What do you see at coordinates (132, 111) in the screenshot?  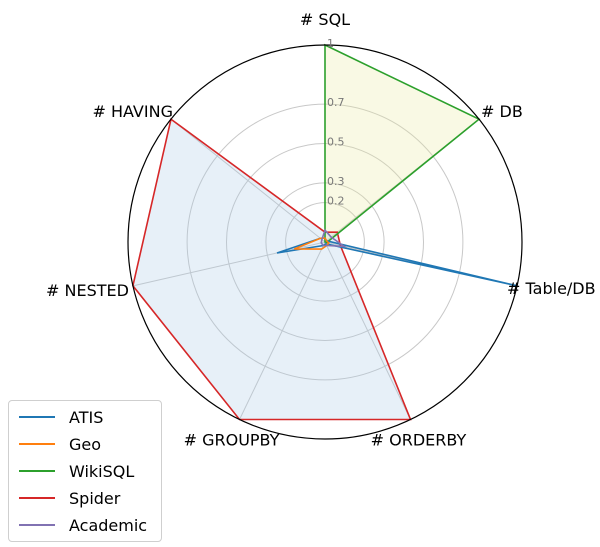 I see `axis-label: # HAVING` at bounding box center [132, 111].